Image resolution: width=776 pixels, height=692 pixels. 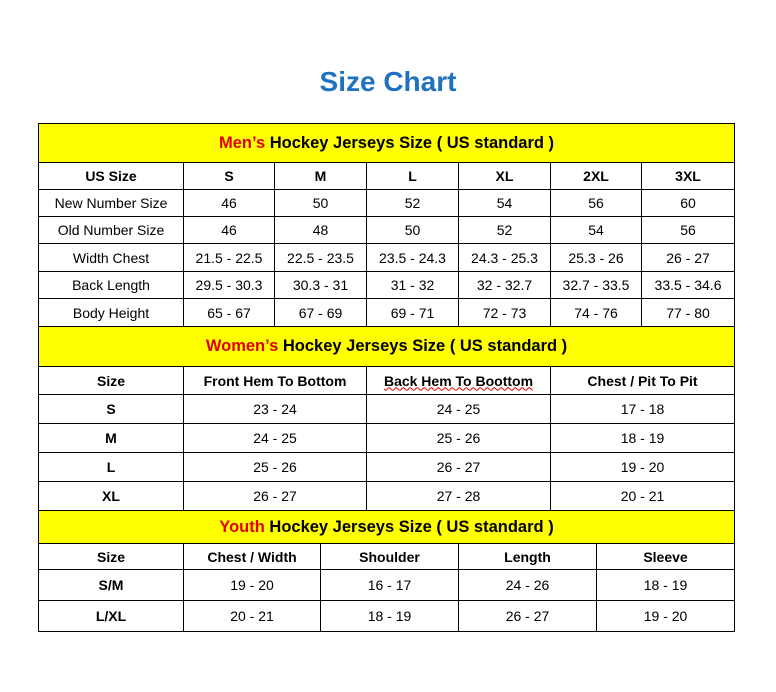 What do you see at coordinates (412, 312) in the screenshot?
I see `table-cell: 69 - 71` at bounding box center [412, 312].